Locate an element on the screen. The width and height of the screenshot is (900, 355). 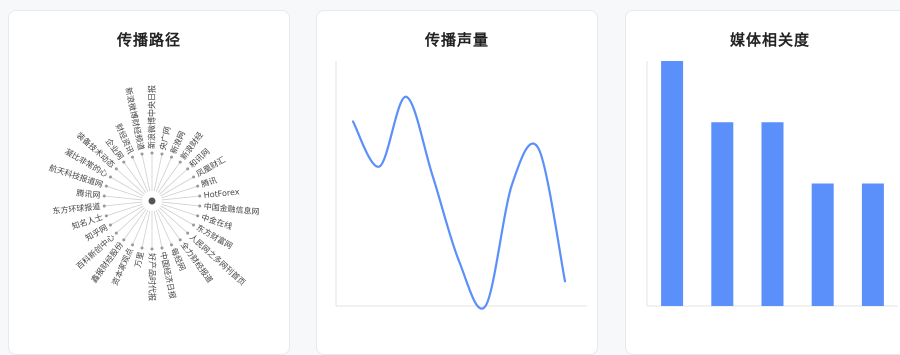
path-node-label: 新浪微博中央日报 is located at coordinates (152, 117).